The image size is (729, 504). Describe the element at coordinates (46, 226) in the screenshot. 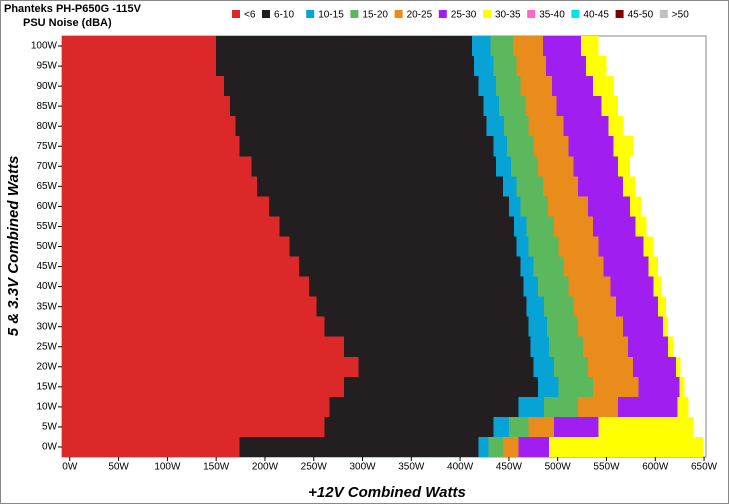

I see `y-tick-label: 55W` at that location.